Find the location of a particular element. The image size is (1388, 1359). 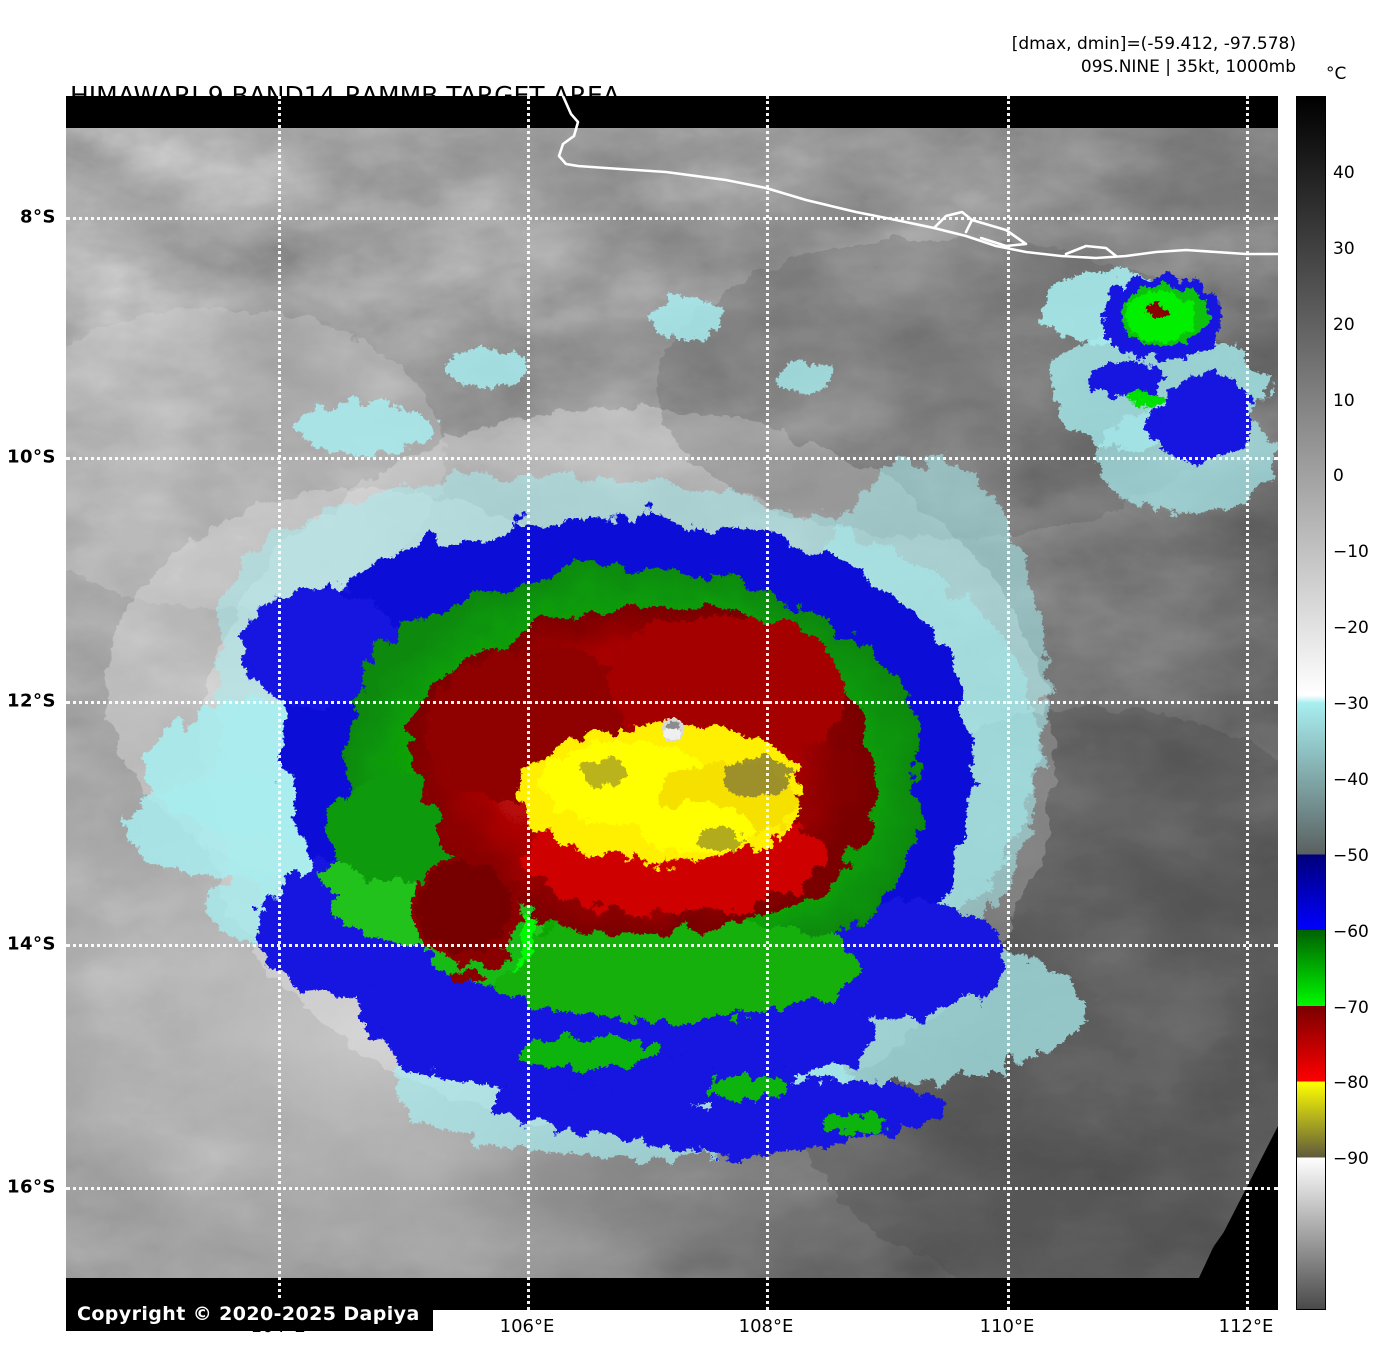

gridline-lat-10S is located at coordinates (672, 458).